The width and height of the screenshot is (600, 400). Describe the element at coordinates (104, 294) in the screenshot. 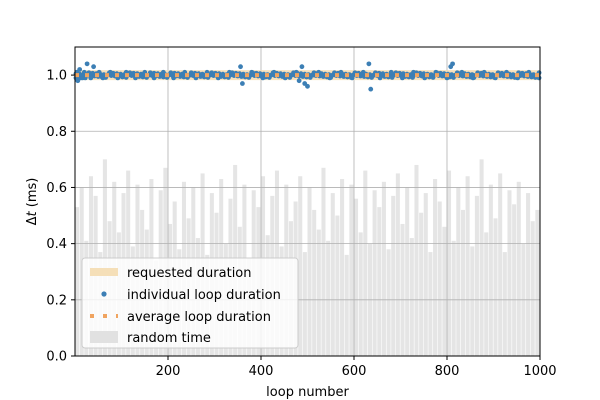

I see `legend-swatch-individual` at that location.